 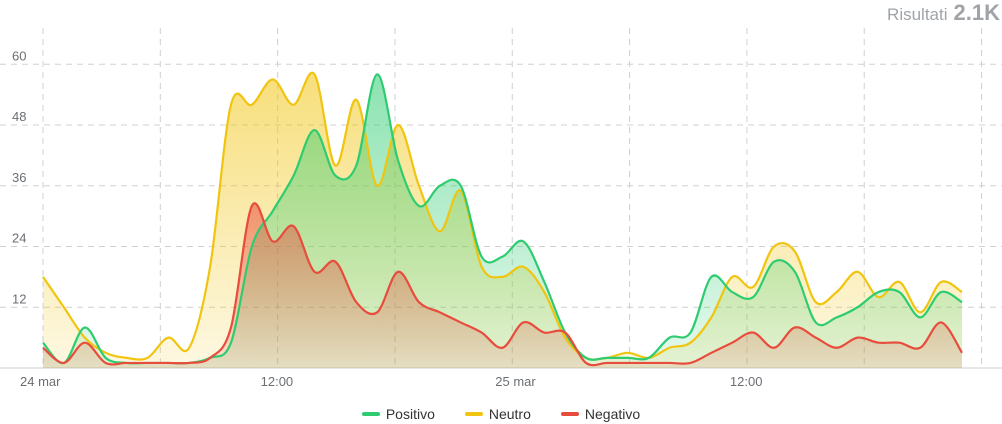 What do you see at coordinates (509, 414) in the screenshot?
I see `legend-label: Neutro` at bounding box center [509, 414].